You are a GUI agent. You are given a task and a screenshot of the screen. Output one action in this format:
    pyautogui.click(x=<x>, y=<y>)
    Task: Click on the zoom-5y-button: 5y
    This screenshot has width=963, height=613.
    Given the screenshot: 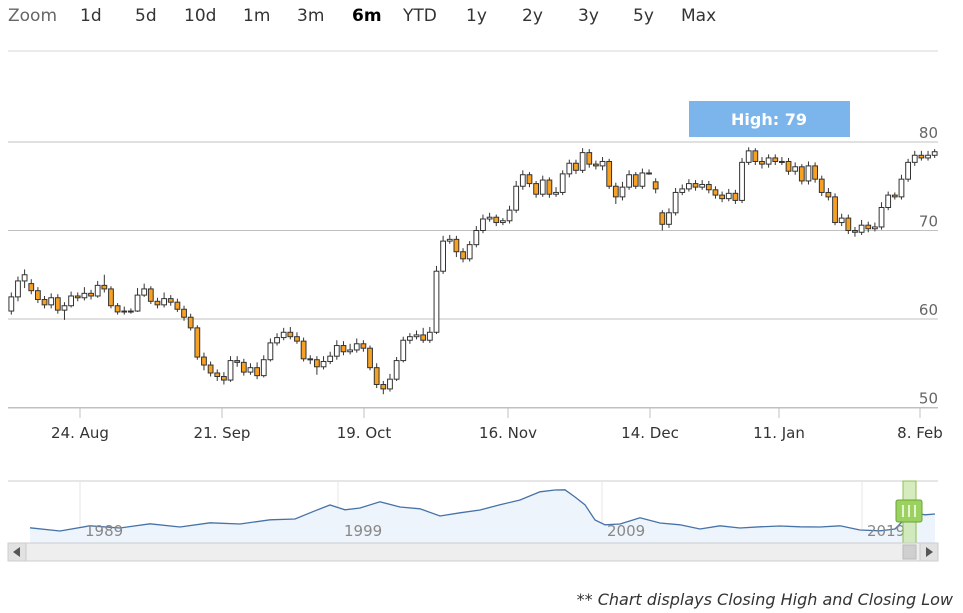 What is the action you would take?
    pyautogui.click(x=643, y=16)
    